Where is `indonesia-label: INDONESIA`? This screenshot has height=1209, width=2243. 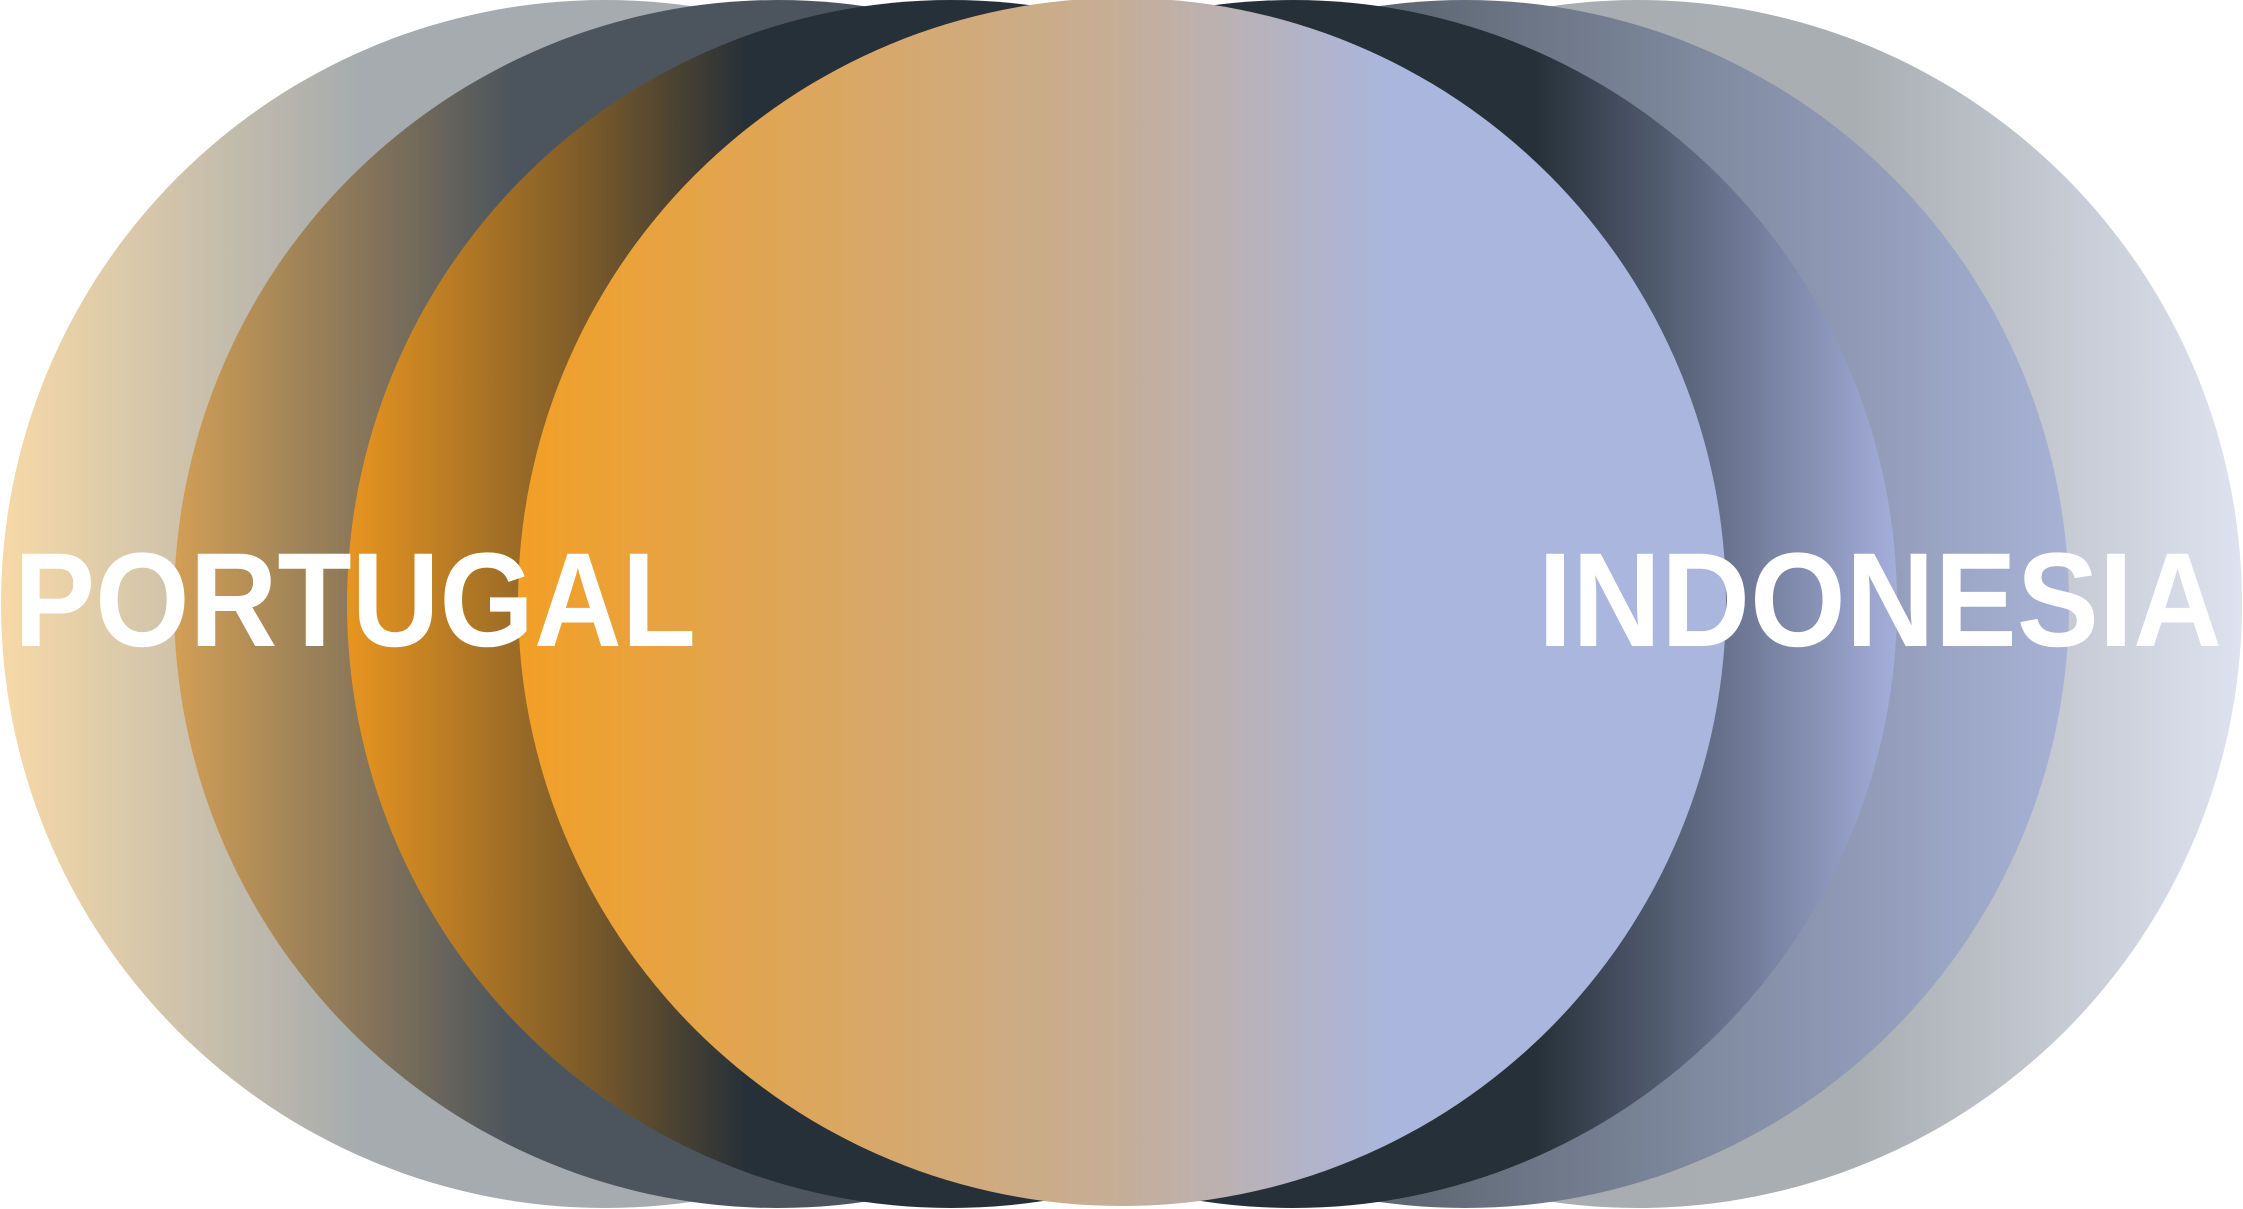 indonesia-label: INDONESIA is located at coordinates (1880, 600).